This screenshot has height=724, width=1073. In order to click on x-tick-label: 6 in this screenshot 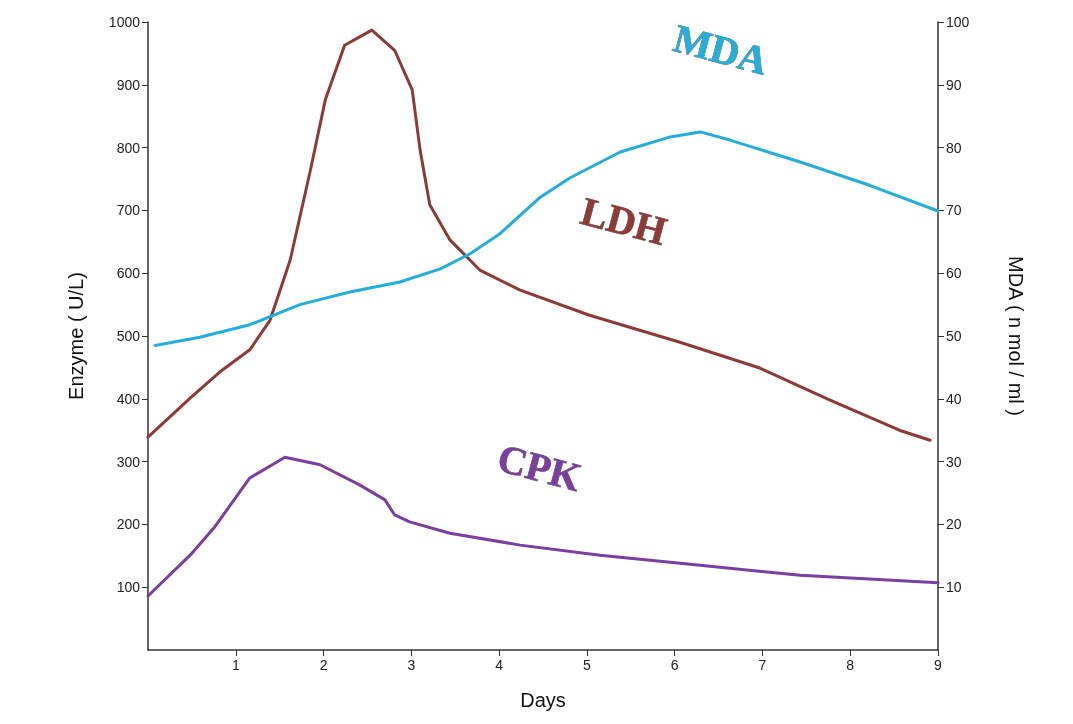, I will do `click(674, 665)`.